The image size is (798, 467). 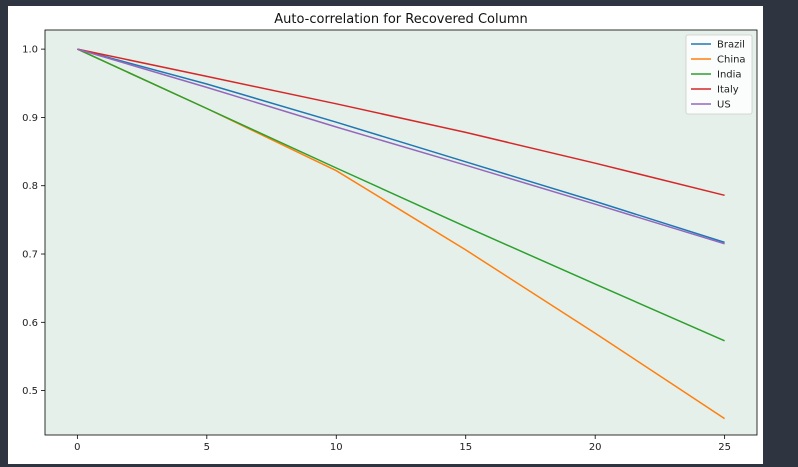 I want to click on legend-box, so click(x=719, y=74).